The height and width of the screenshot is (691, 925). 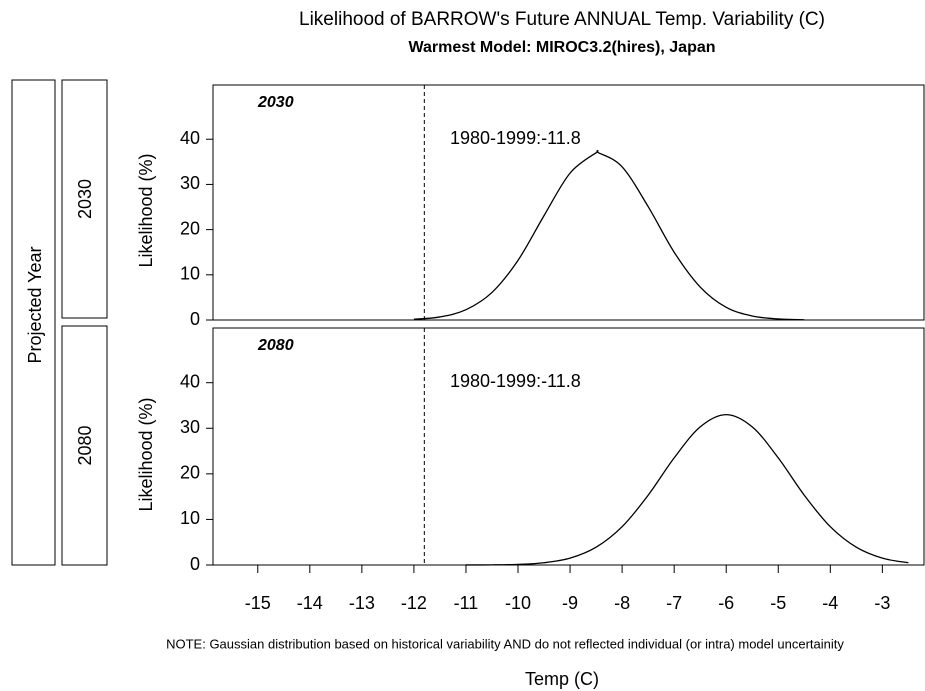 What do you see at coordinates (882, 603) in the screenshot?
I see `x-tick-label: -3` at bounding box center [882, 603].